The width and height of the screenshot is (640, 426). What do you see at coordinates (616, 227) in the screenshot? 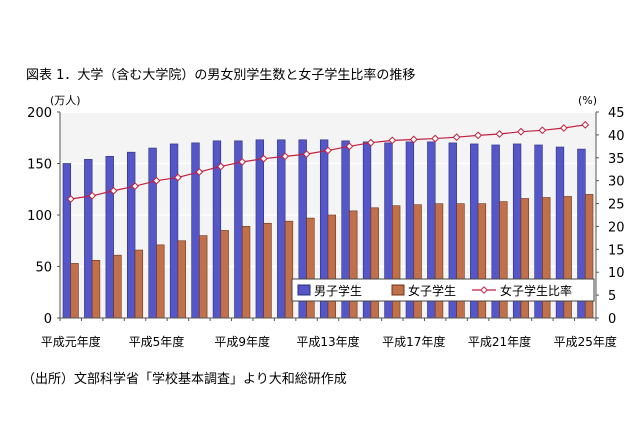
I see `right-tick-label: 20` at bounding box center [616, 227].